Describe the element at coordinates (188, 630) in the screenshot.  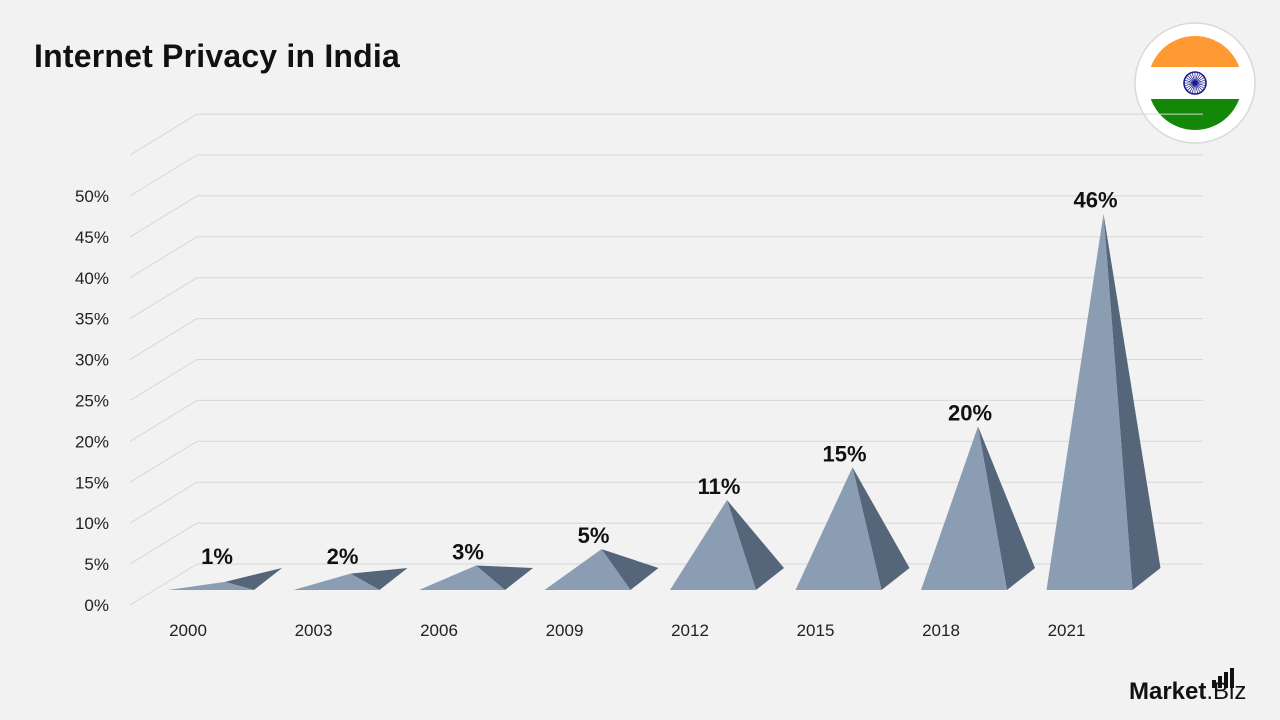
I see `x-tick-label: 2000` at that location.